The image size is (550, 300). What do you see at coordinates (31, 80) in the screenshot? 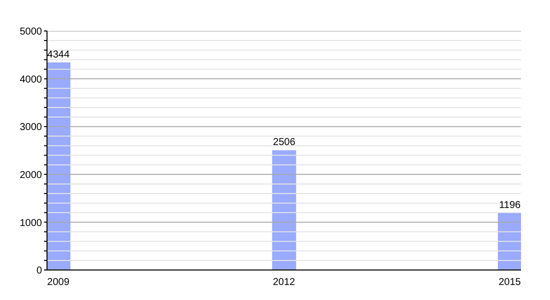
I see `y-tick-label: 4000` at bounding box center [31, 80].